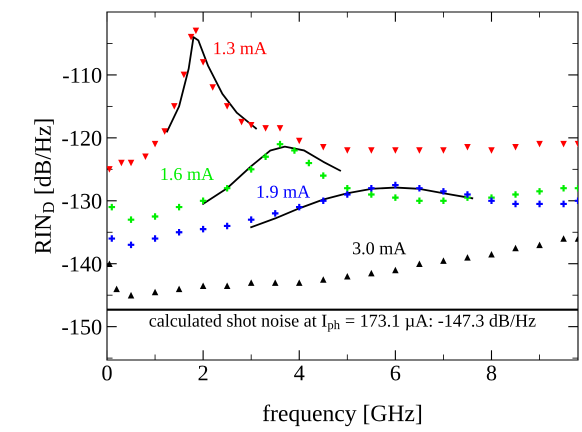 The width and height of the screenshot is (582, 432). What do you see at coordinates (44, 187) in the screenshot?
I see `y-axis-title: RIN$_{D}$ [dB/Hz]` at bounding box center [44, 187].